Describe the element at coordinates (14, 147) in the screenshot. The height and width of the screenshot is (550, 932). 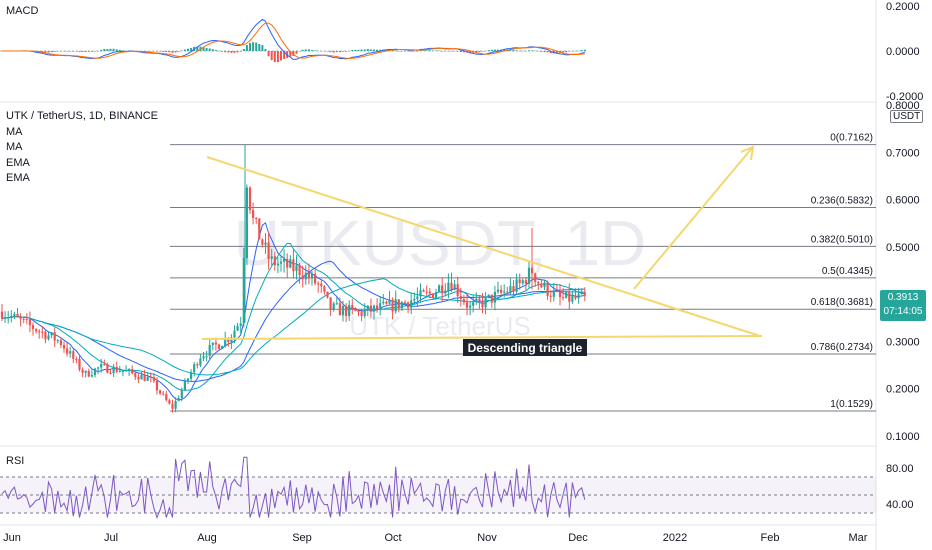
I see `indicator-ma-2: MA` at that location.